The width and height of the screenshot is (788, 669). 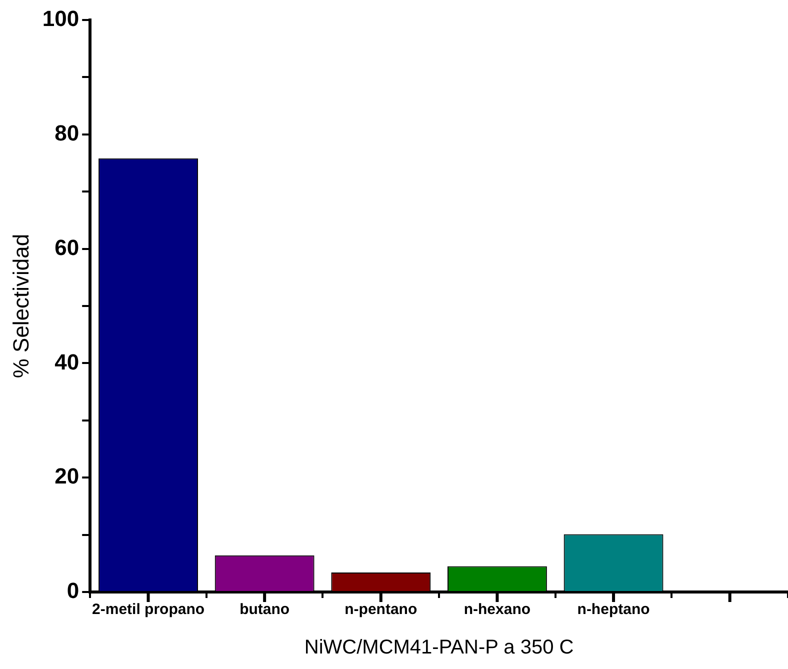 What do you see at coordinates (148, 609) in the screenshot?
I see `x-tick-label: 2-metil propano` at bounding box center [148, 609].